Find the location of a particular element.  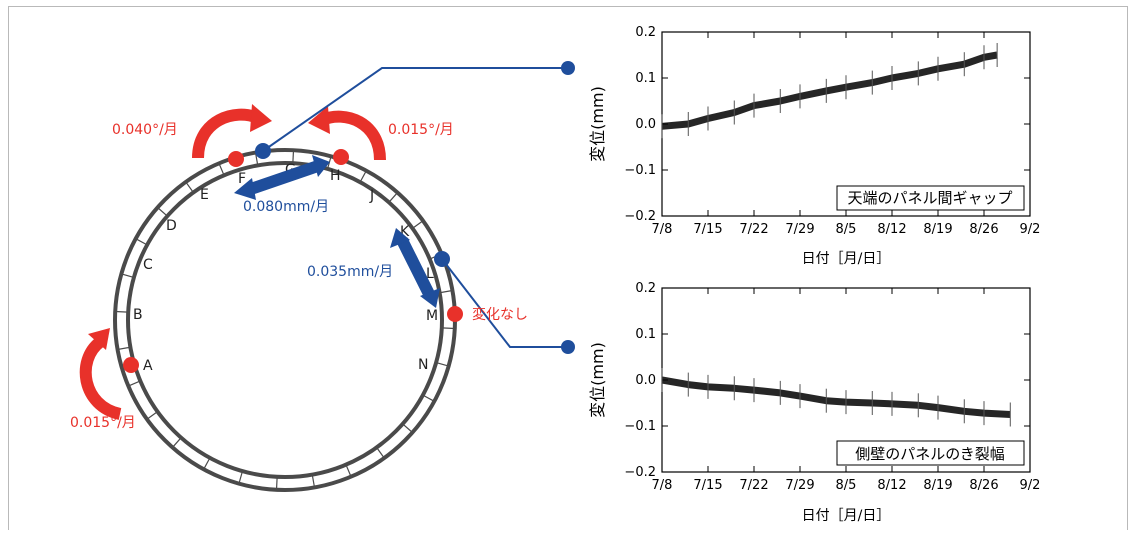

chart-top-title-box is located at coordinates (930, 198).